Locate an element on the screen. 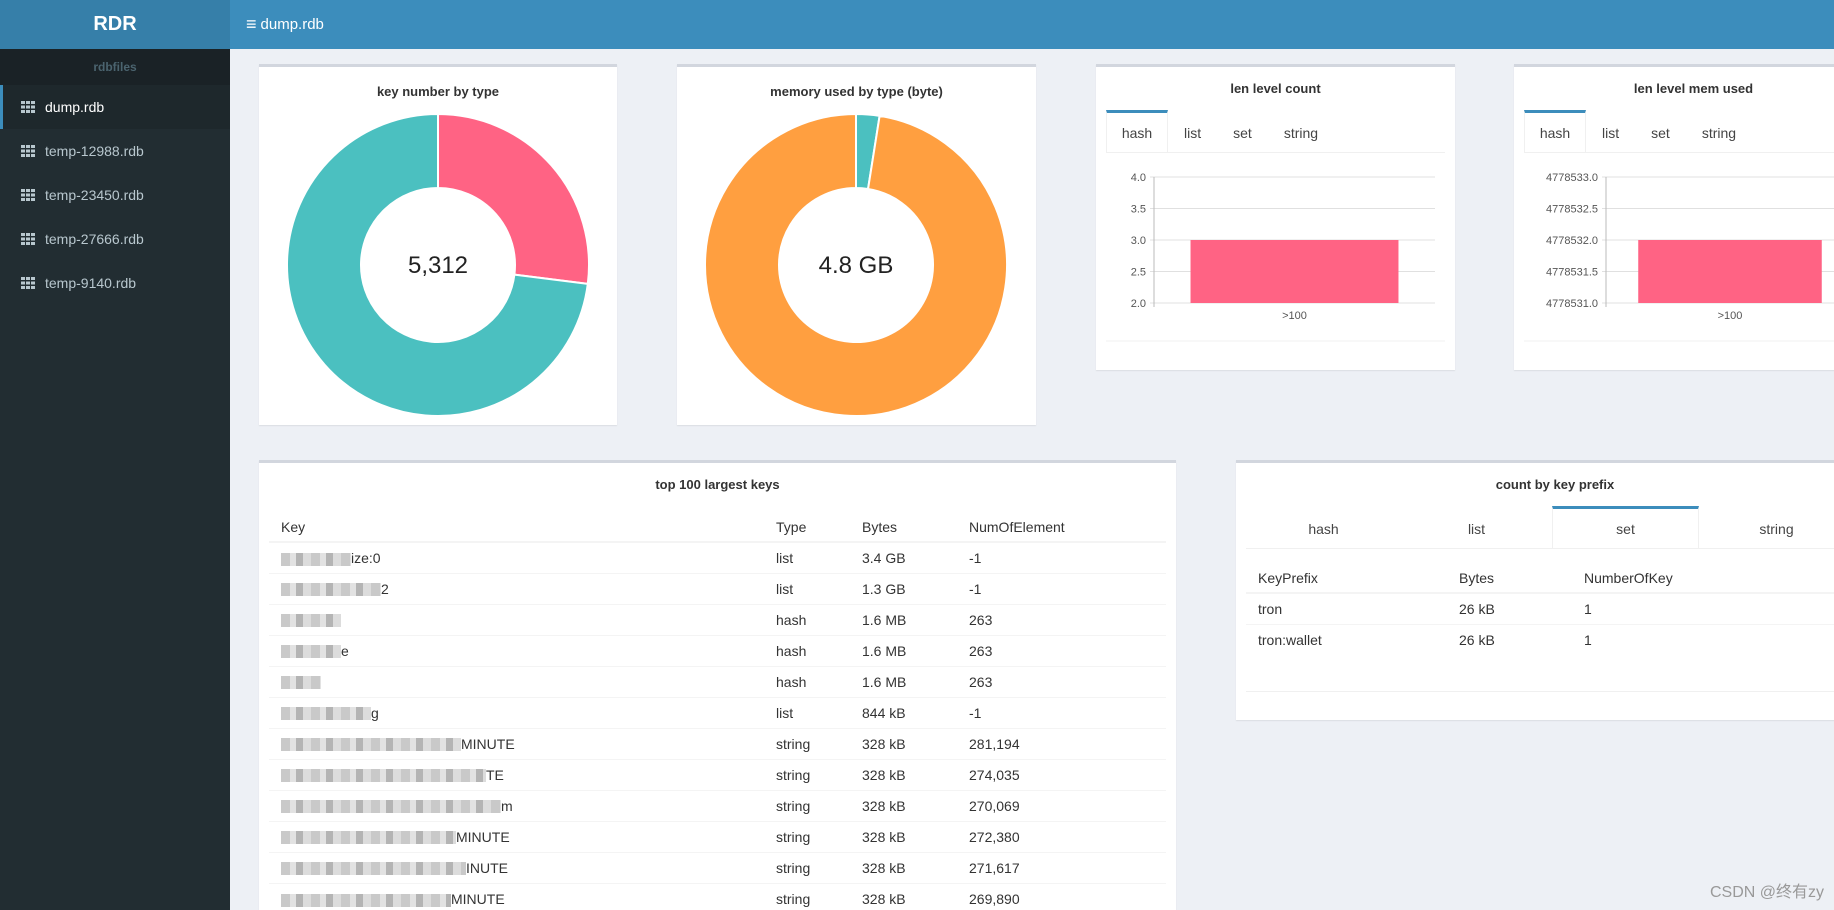 The width and height of the screenshot is (1834, 910). type-cell: hash is located at coordinates (807, 619).